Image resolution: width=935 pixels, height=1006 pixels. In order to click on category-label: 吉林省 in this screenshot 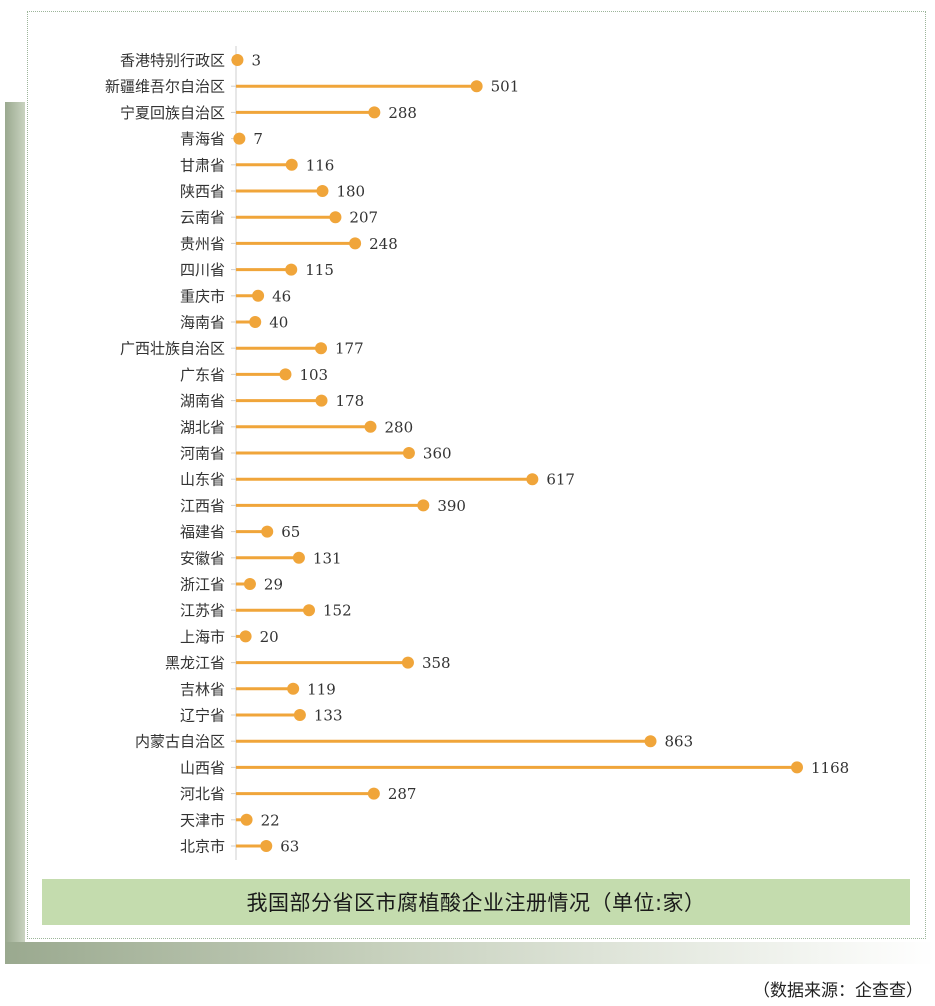, I will do `click(202, 689)`.